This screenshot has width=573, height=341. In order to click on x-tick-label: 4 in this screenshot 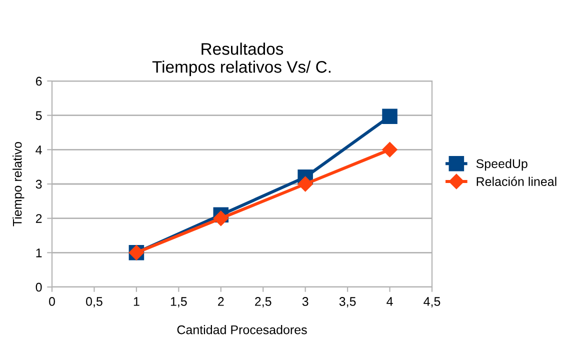, I will do `click(389, 301)`.